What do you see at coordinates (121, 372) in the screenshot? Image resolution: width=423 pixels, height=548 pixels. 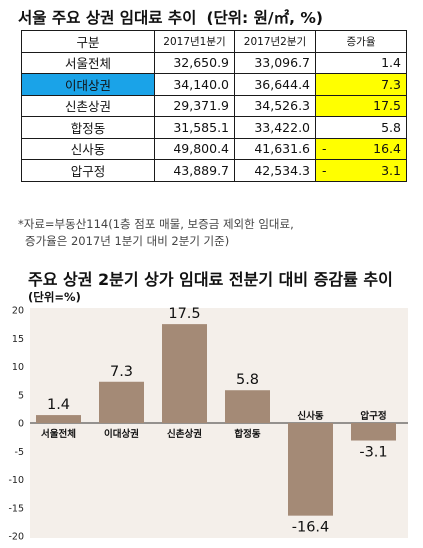 I see `data-label: 7.3` at bounding box center [121, 372].